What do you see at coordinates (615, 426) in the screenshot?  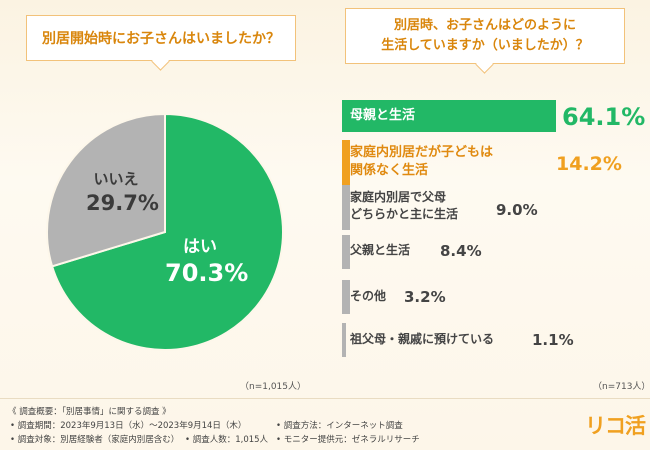 I see `brand-logo: リコ活` at bounding box center [615, 426].